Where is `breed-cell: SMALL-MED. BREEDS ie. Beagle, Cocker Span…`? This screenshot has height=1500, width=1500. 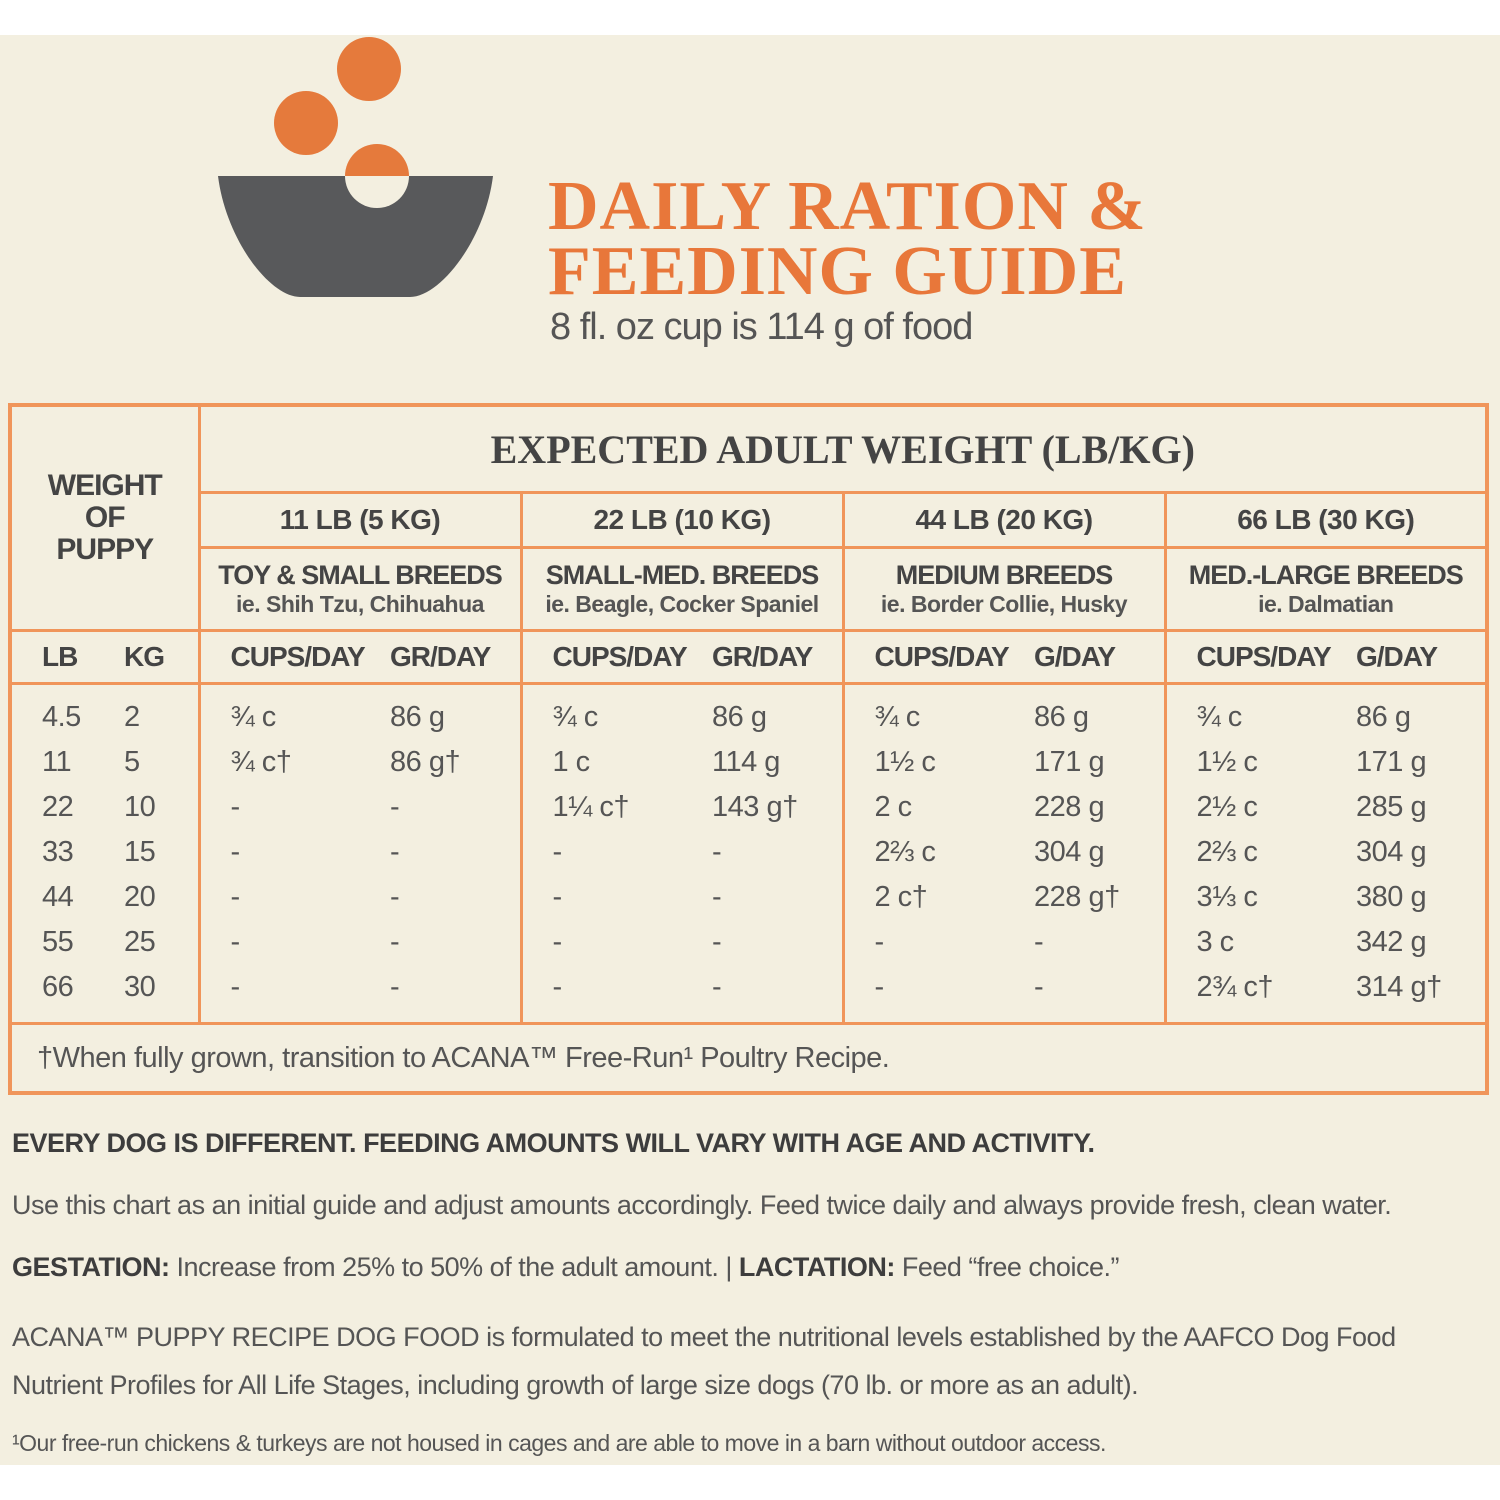 breed-cell: SMALL-MED. BREEDS ie. Beagle, Cocker Span… is located at coordinates (681, 589).